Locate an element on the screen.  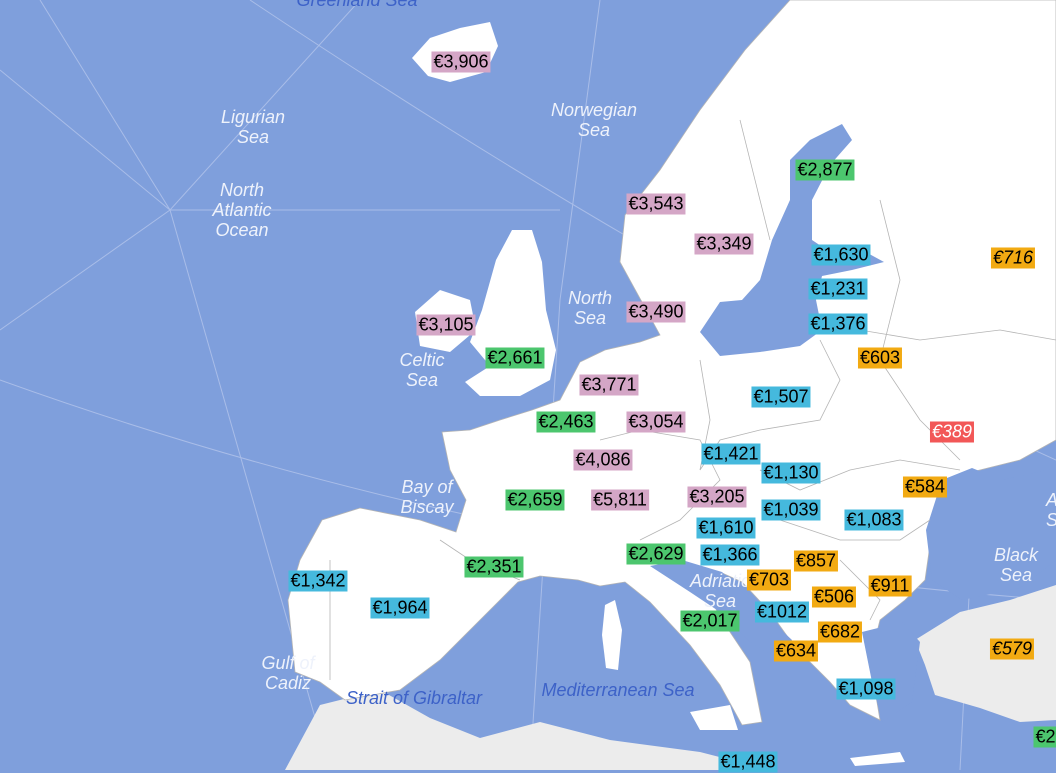
value-label: €857 is located at coordinates (816, 561).